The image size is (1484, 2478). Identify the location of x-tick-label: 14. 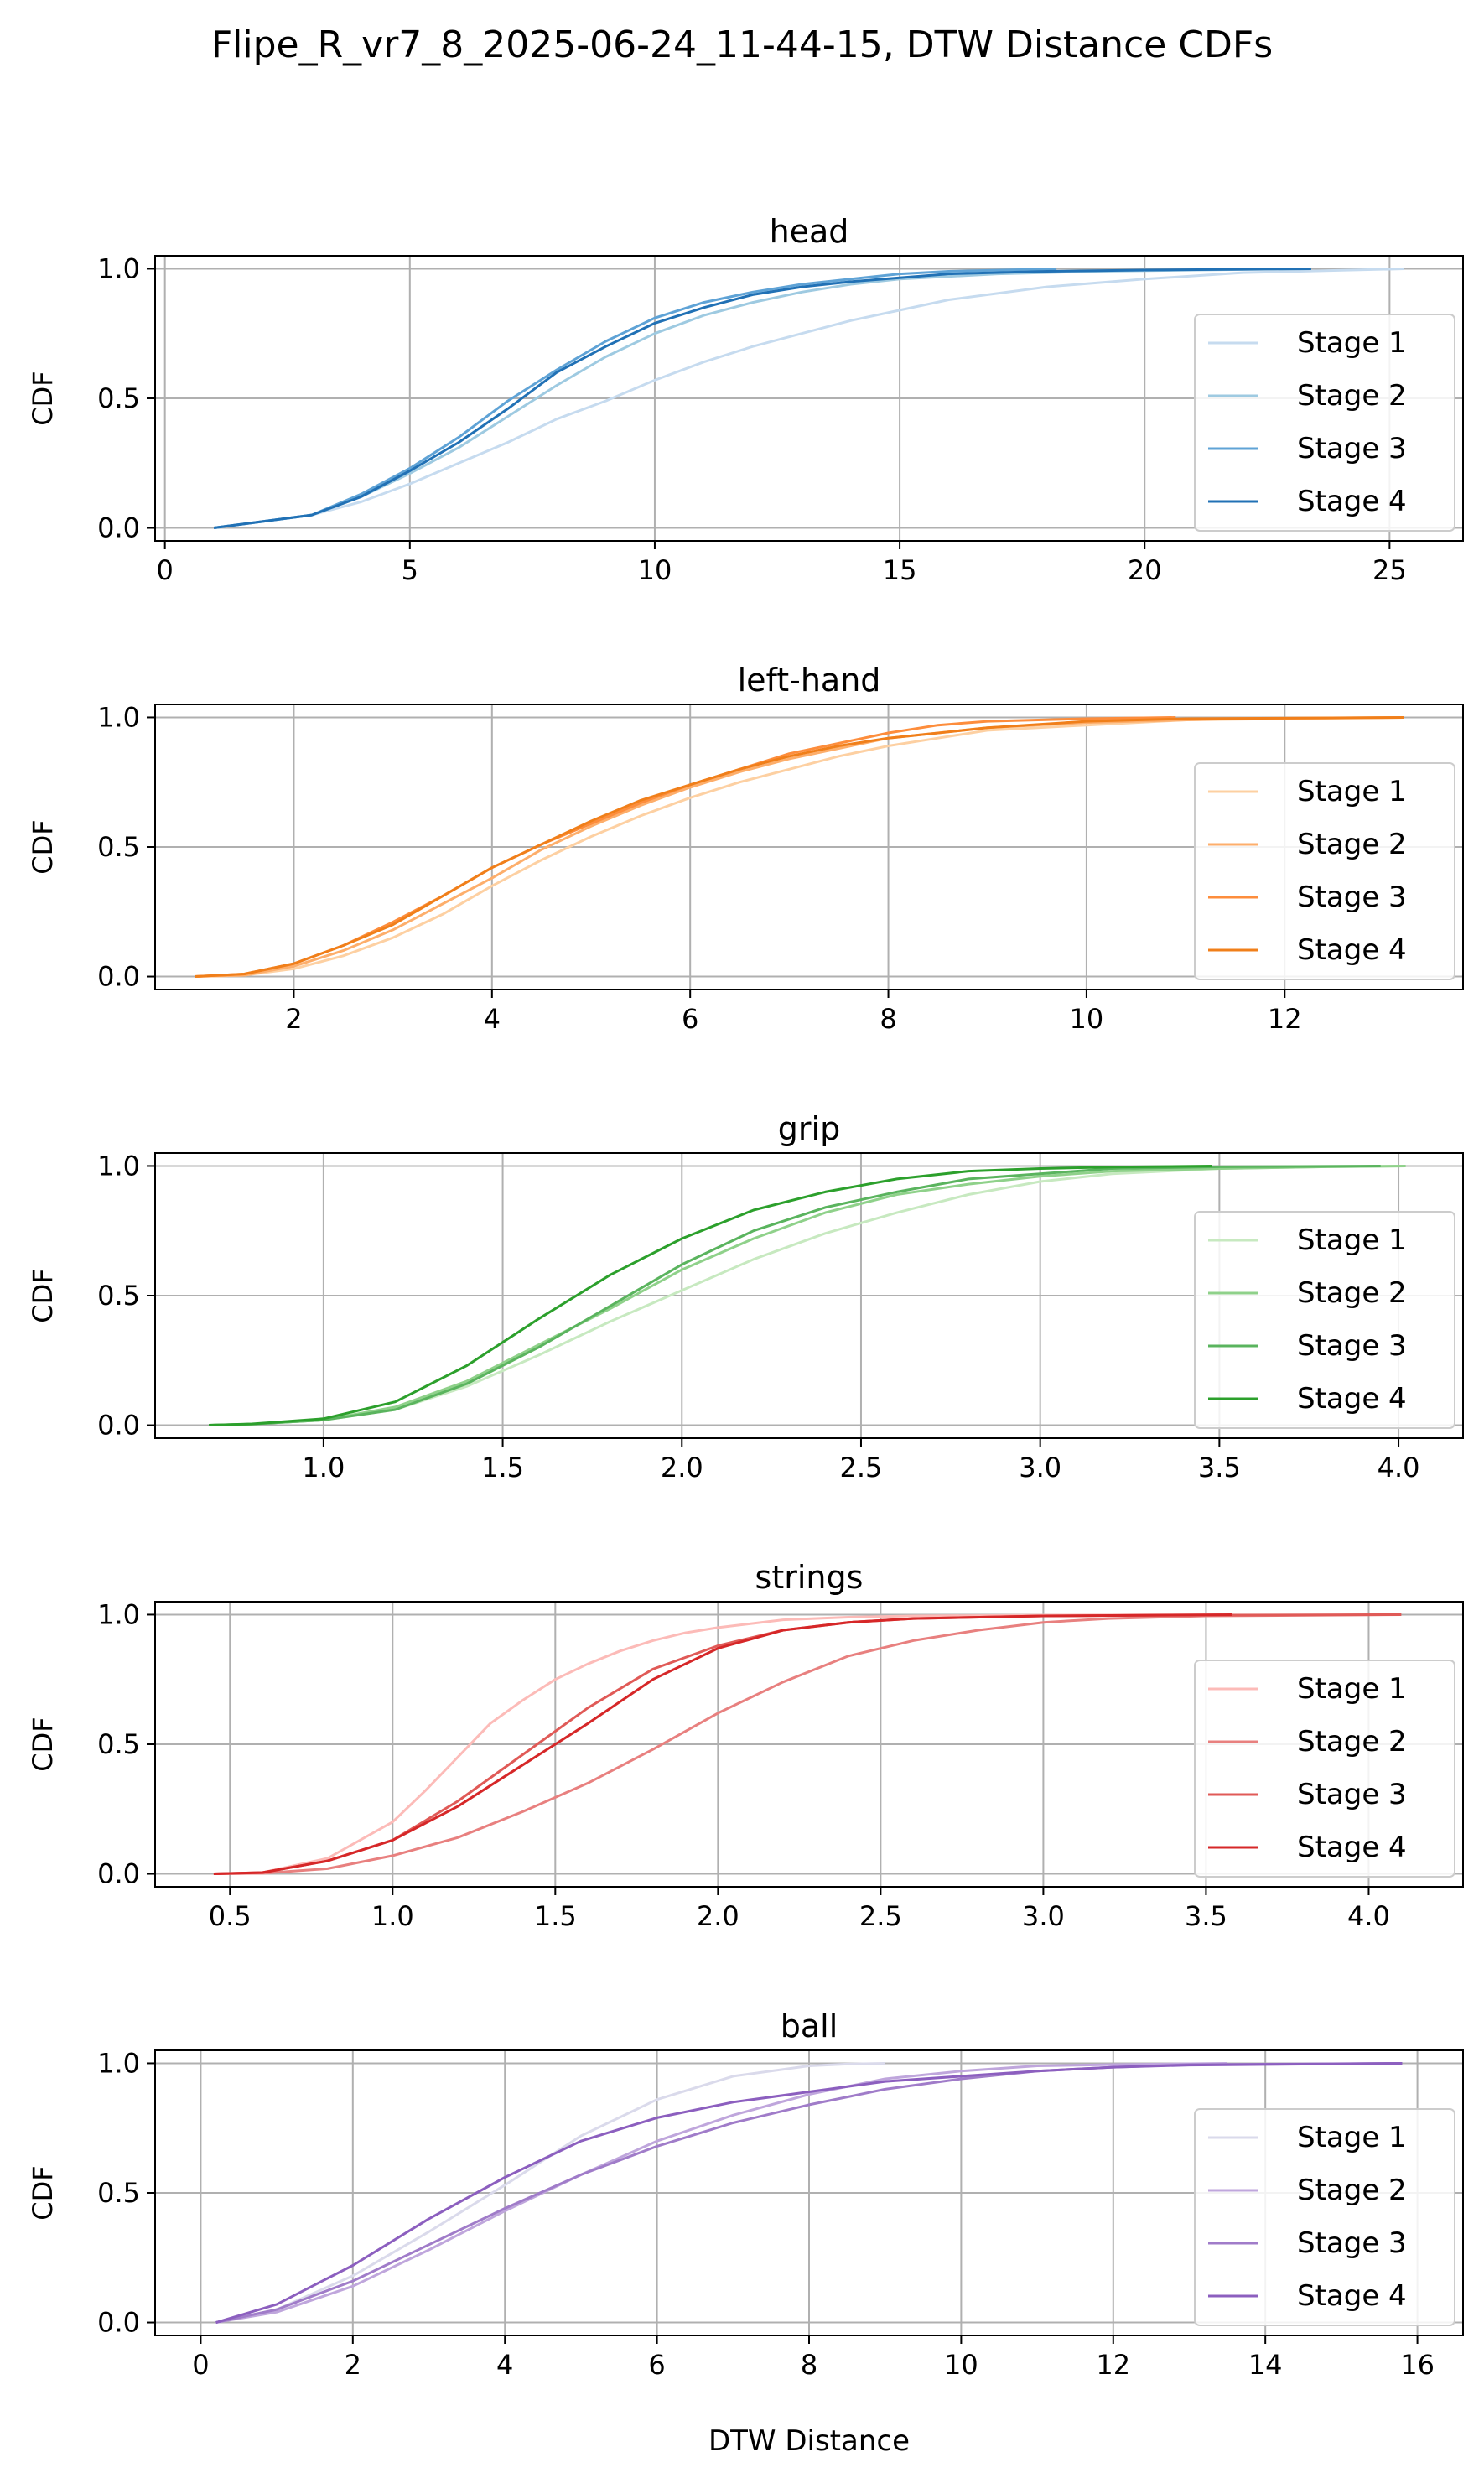
(1265, 2365).